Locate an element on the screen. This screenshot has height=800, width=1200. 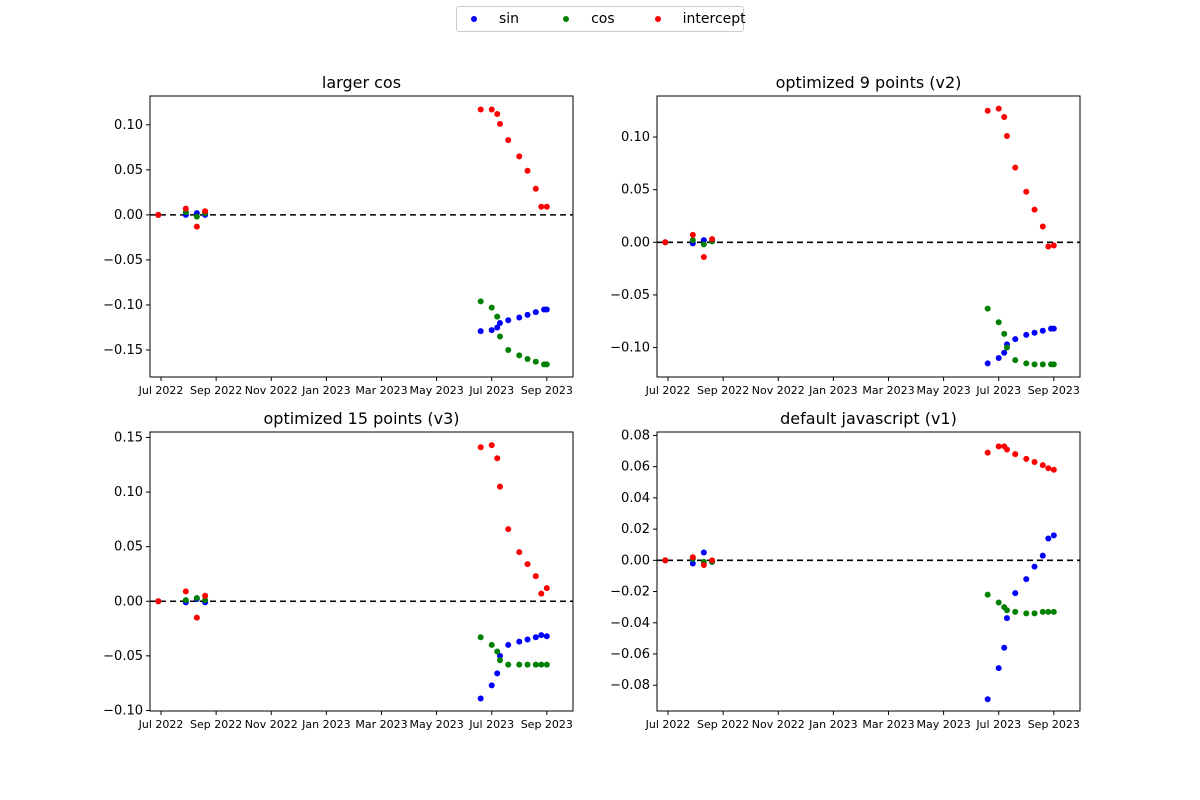
x-tick-label: Mar 2023 is located at coordinates (381, 390).